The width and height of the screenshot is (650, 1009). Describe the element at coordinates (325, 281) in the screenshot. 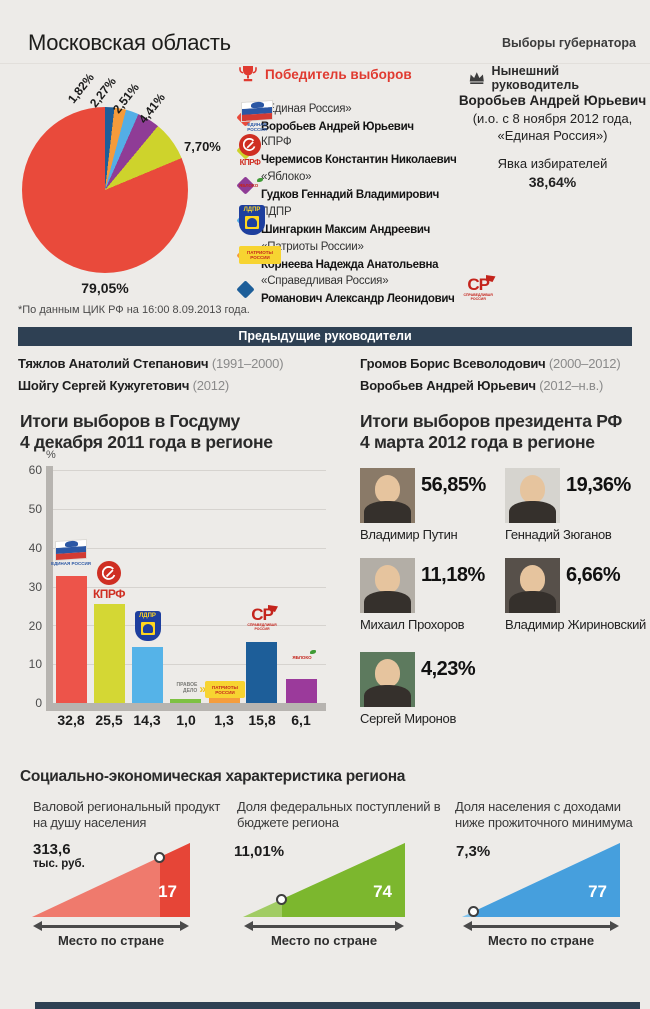

I see `legend-party: «Справедливая Россия»` at that location.